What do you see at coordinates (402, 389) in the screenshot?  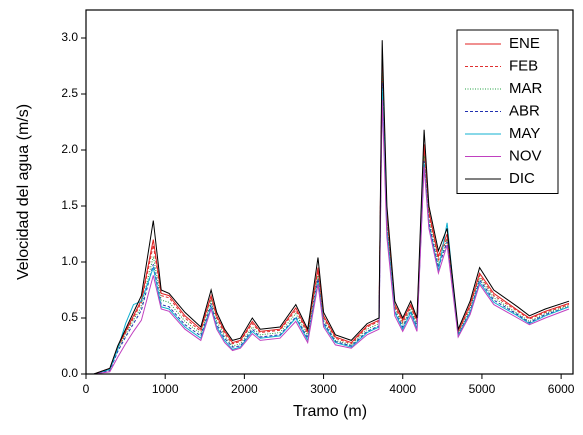 I see `x-tick-label: 4000` at bounding box center [402, 389].